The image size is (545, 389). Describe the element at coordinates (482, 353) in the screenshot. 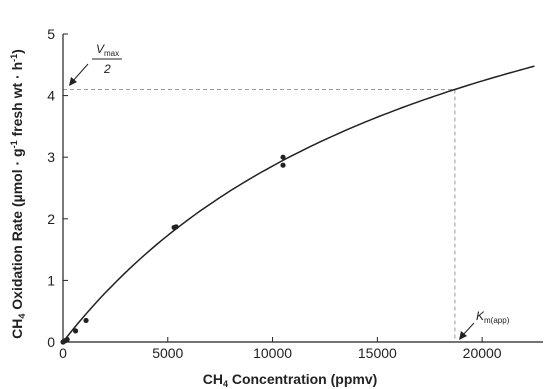

I see `x-tick-label: 20000` at that location.